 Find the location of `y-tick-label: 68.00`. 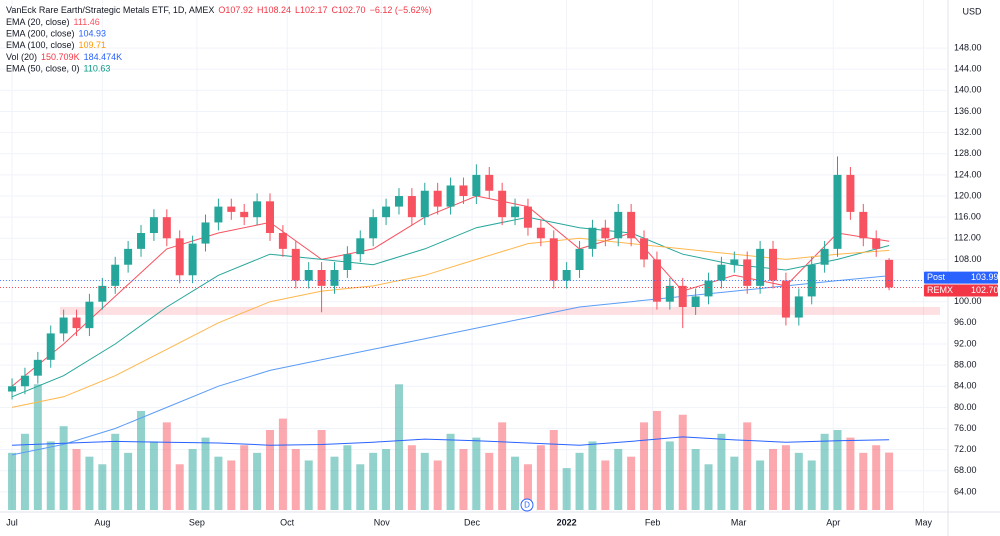

y-tick-label: 68.00 is located at coordinates (965, 470).